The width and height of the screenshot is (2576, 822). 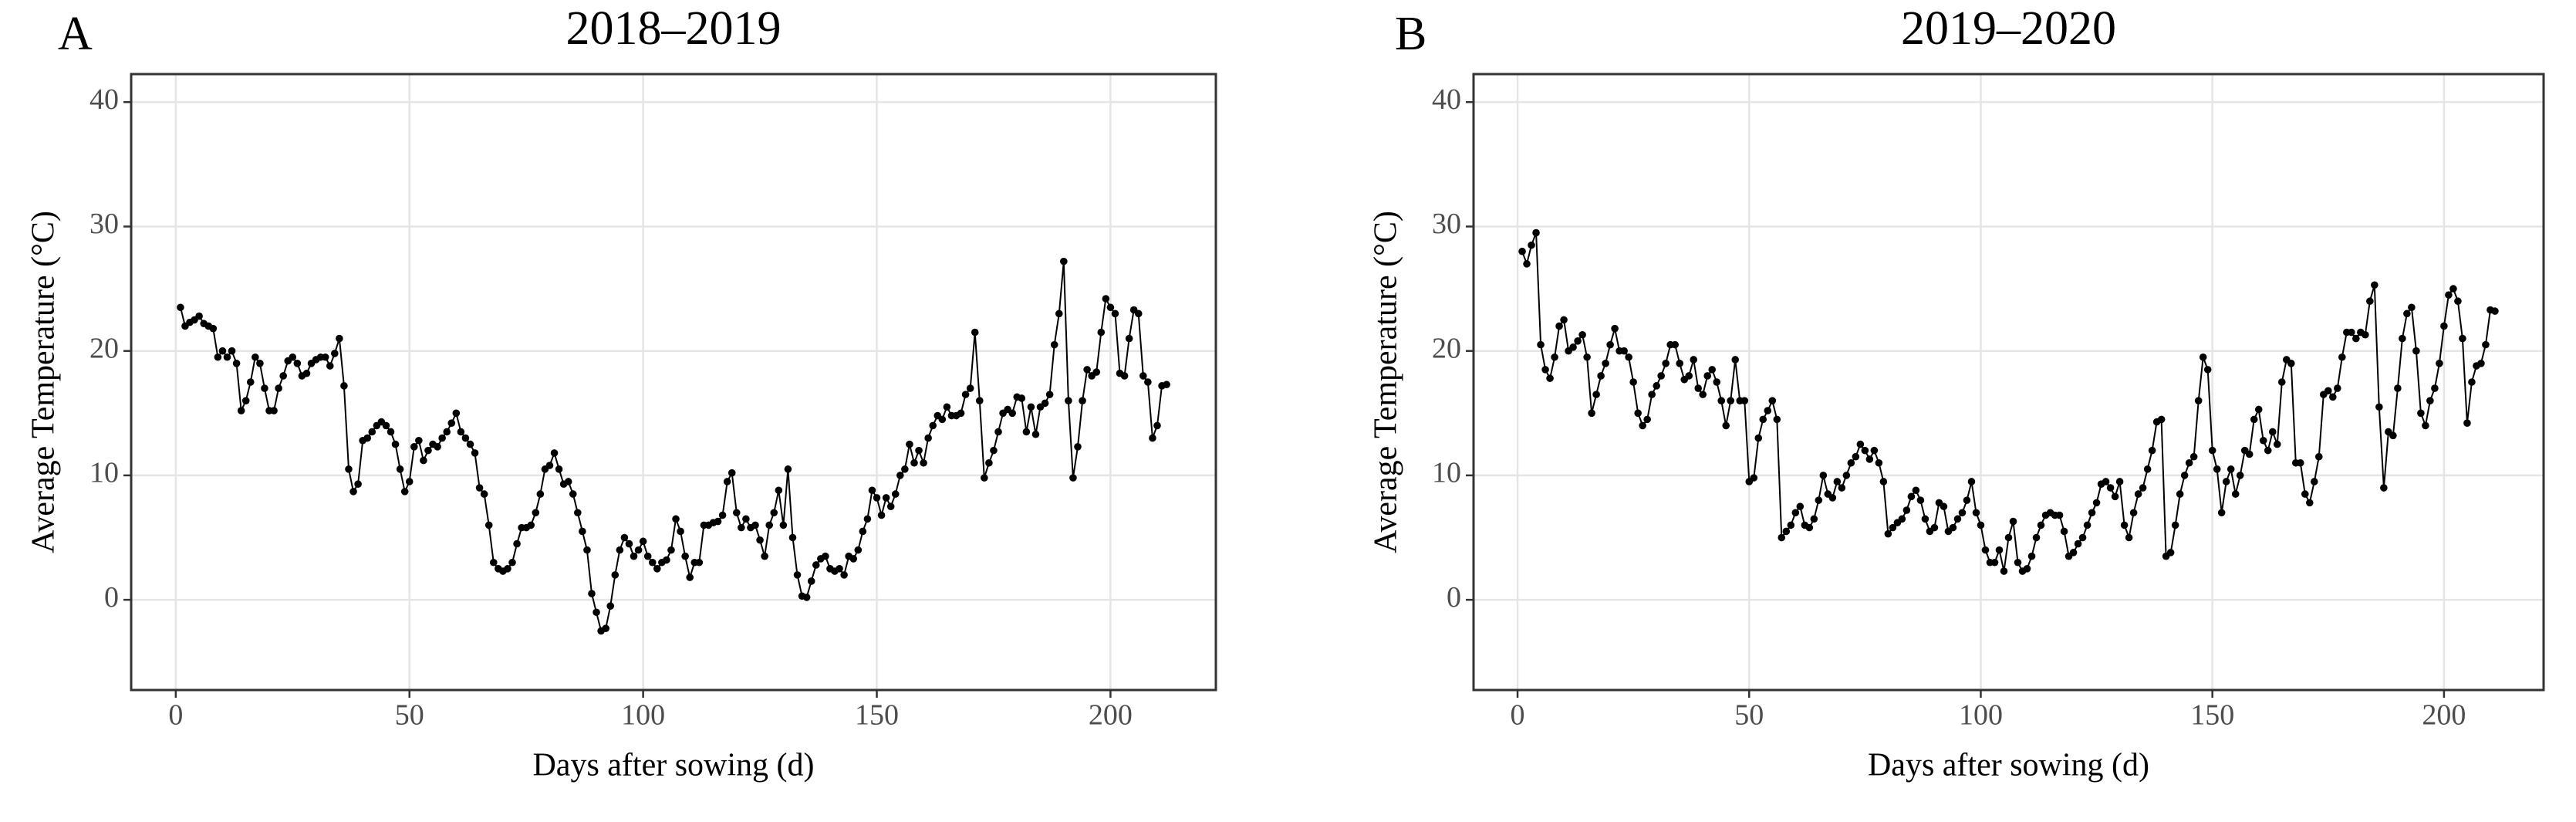 What do you see at coordinates (2444, 715) in the screenshot?
I see `x-tick-label: 200` at bounding box center [2444, 715].